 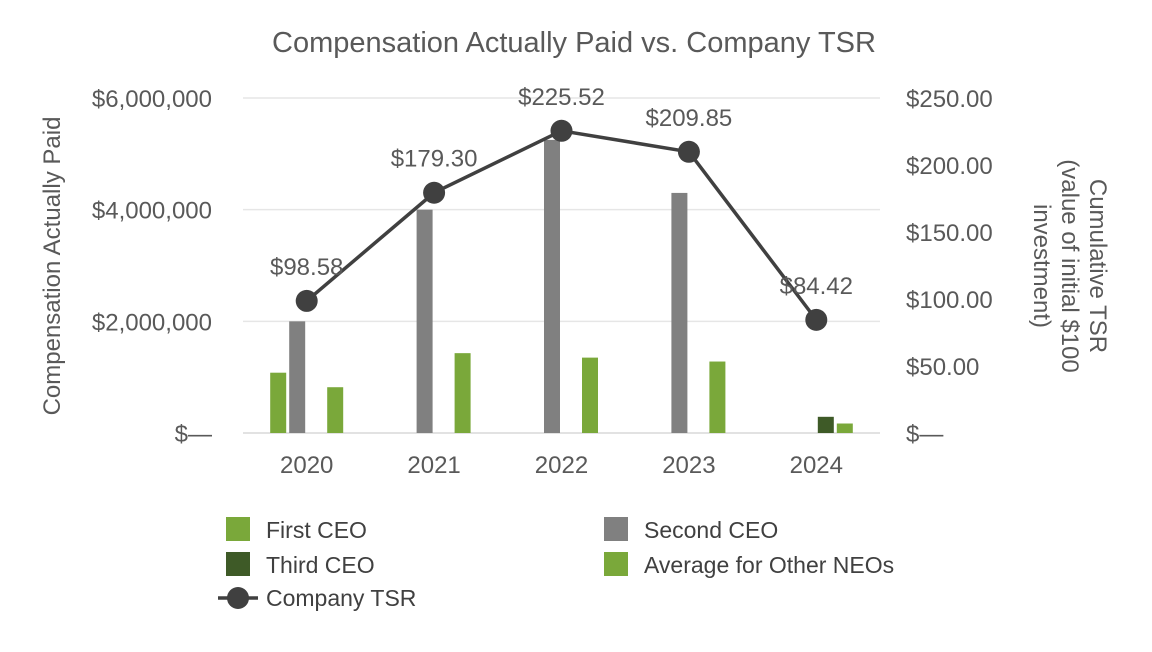 What do you see at coordinates (238, 598) in the screenshot?
I see `legend-swatch-tsr-marker` at bounding box center [238, 598].